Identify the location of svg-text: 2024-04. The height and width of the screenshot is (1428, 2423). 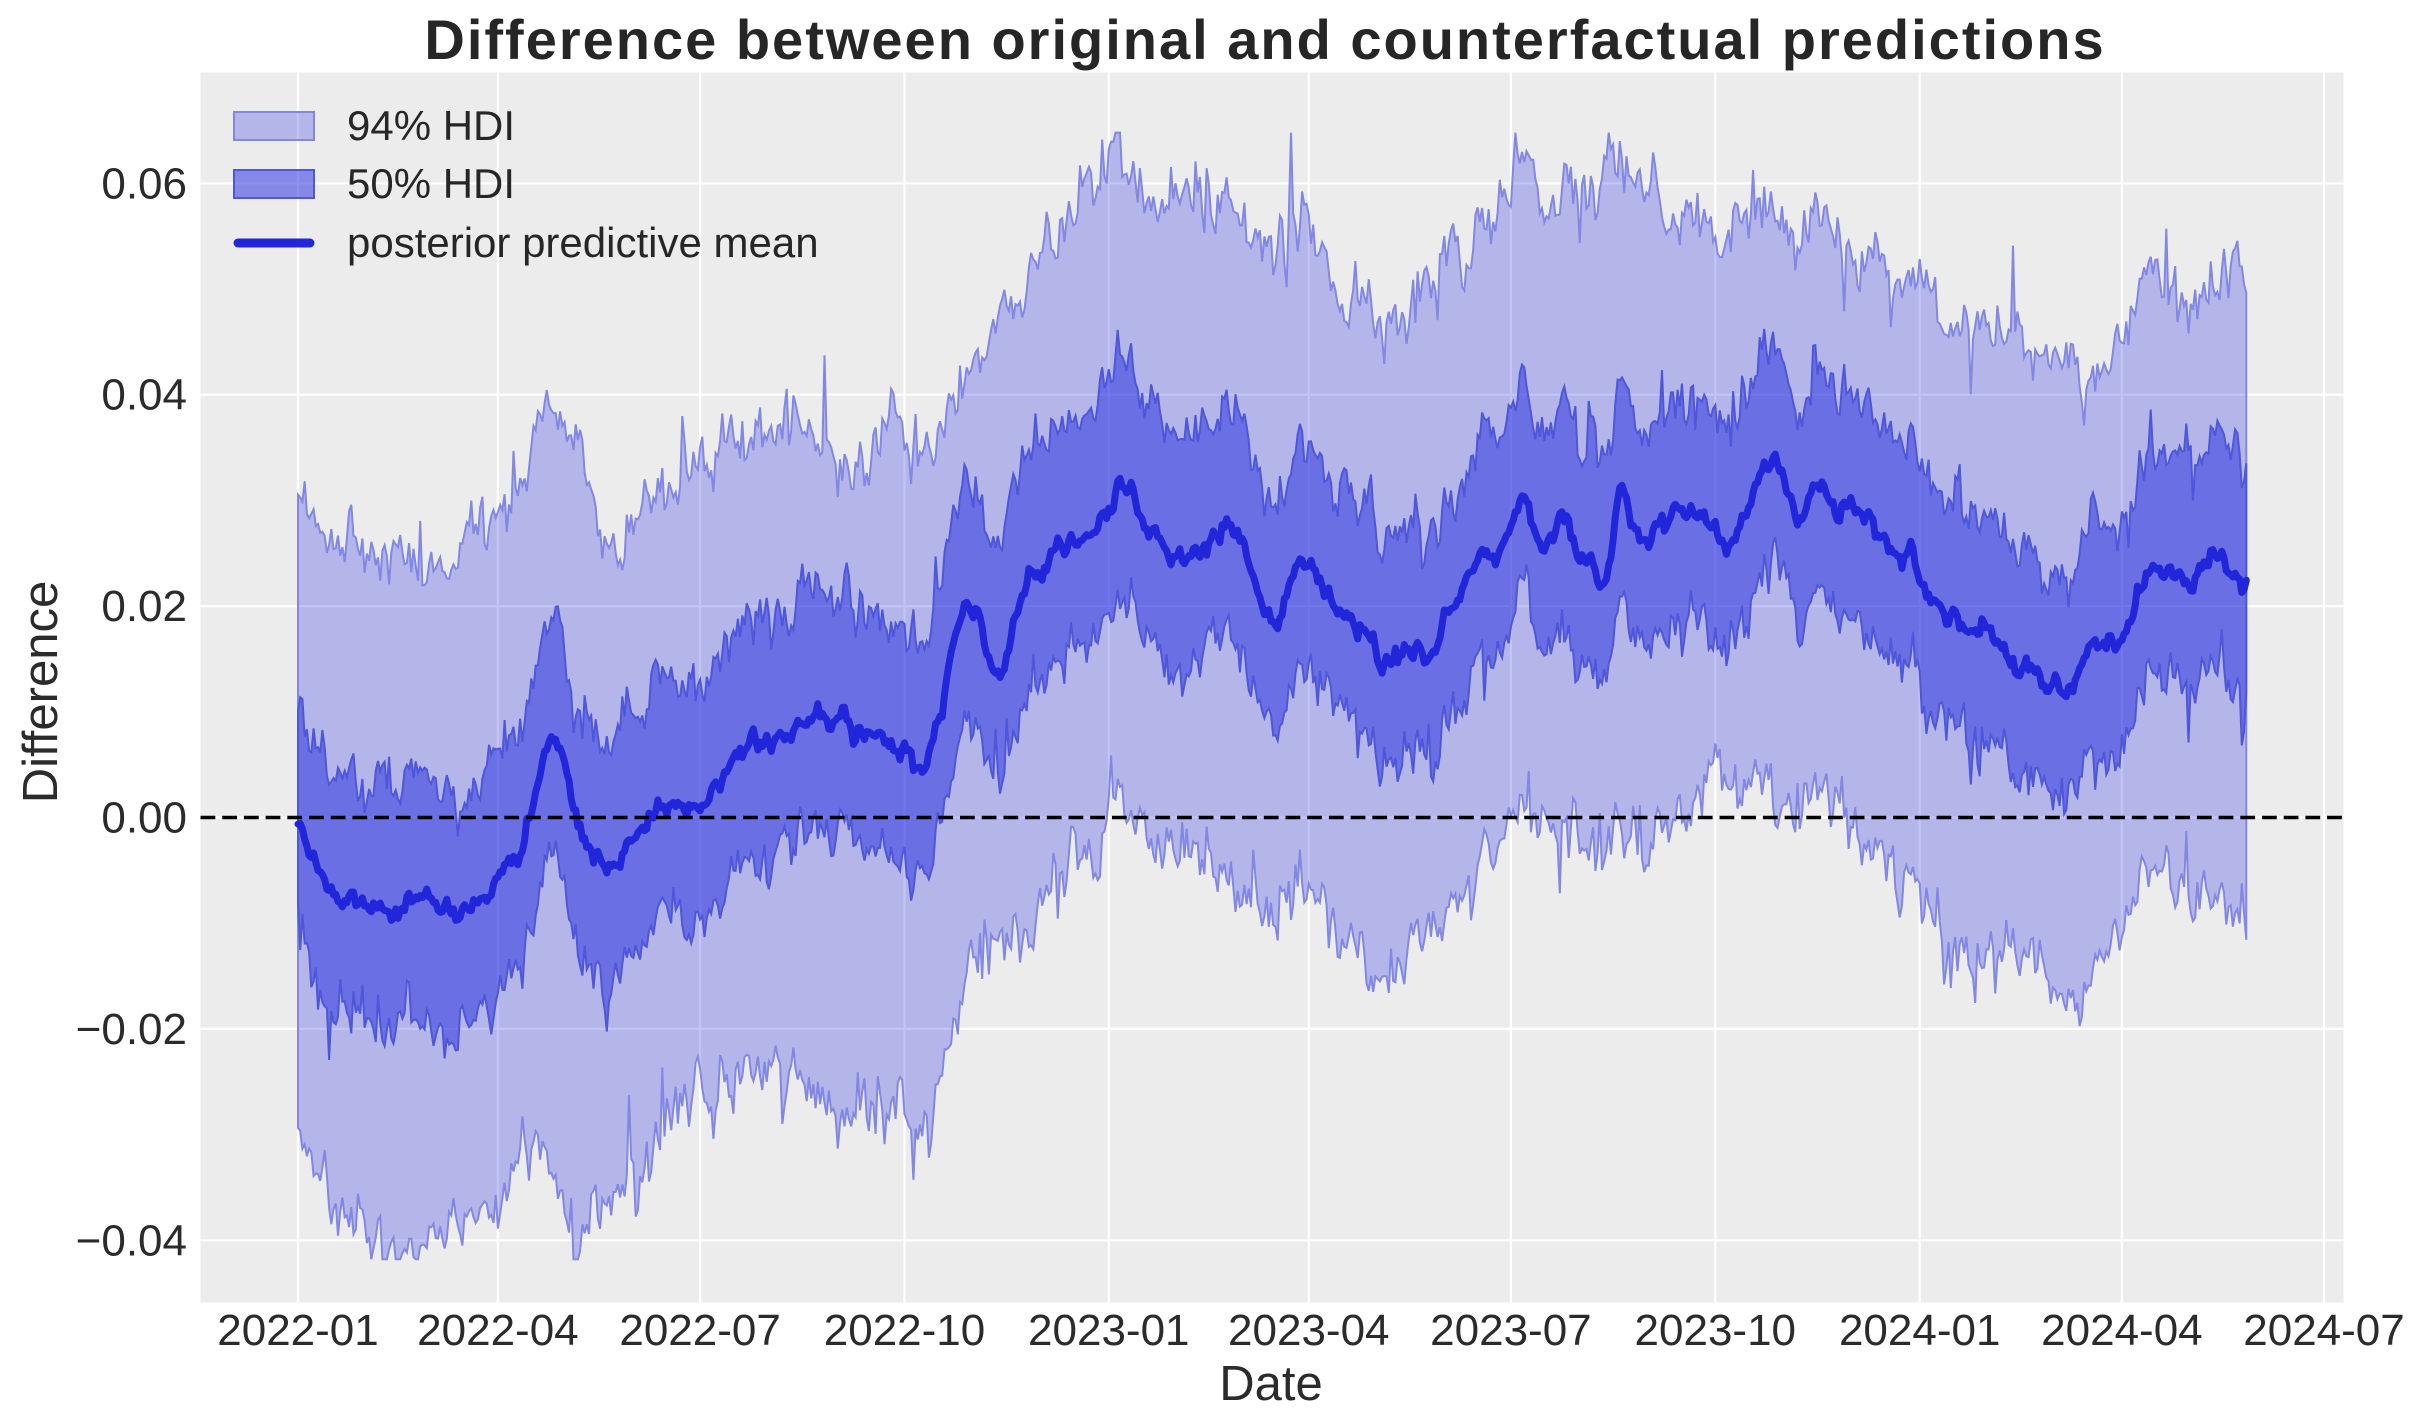
(2121, 1330).